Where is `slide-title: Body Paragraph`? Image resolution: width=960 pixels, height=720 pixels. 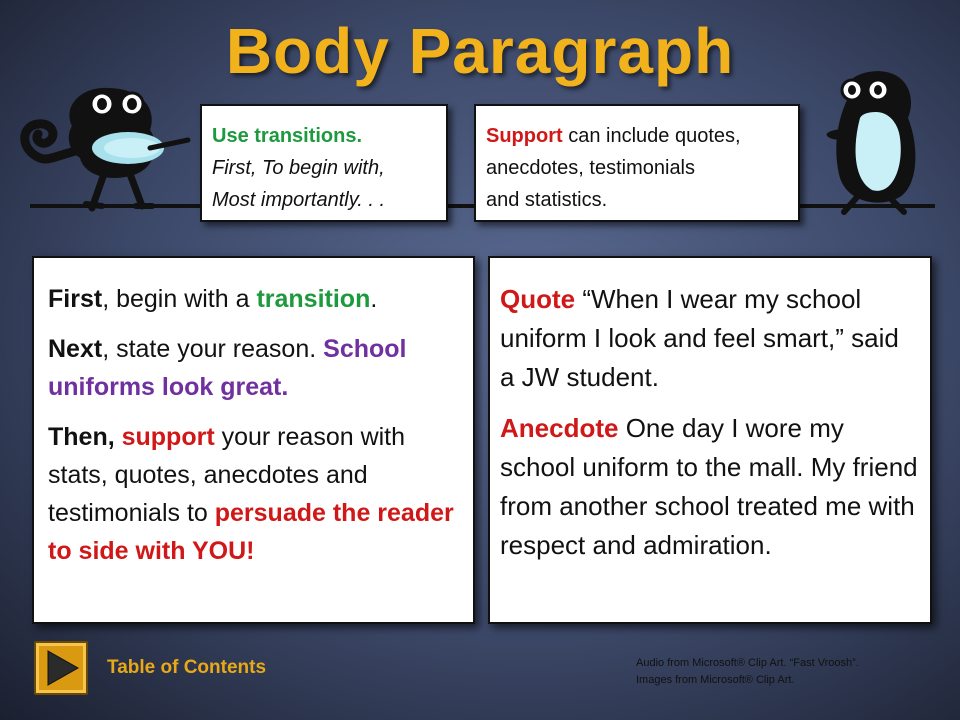
slide-title: Body Paragraph is located at coordinates (480, 51).